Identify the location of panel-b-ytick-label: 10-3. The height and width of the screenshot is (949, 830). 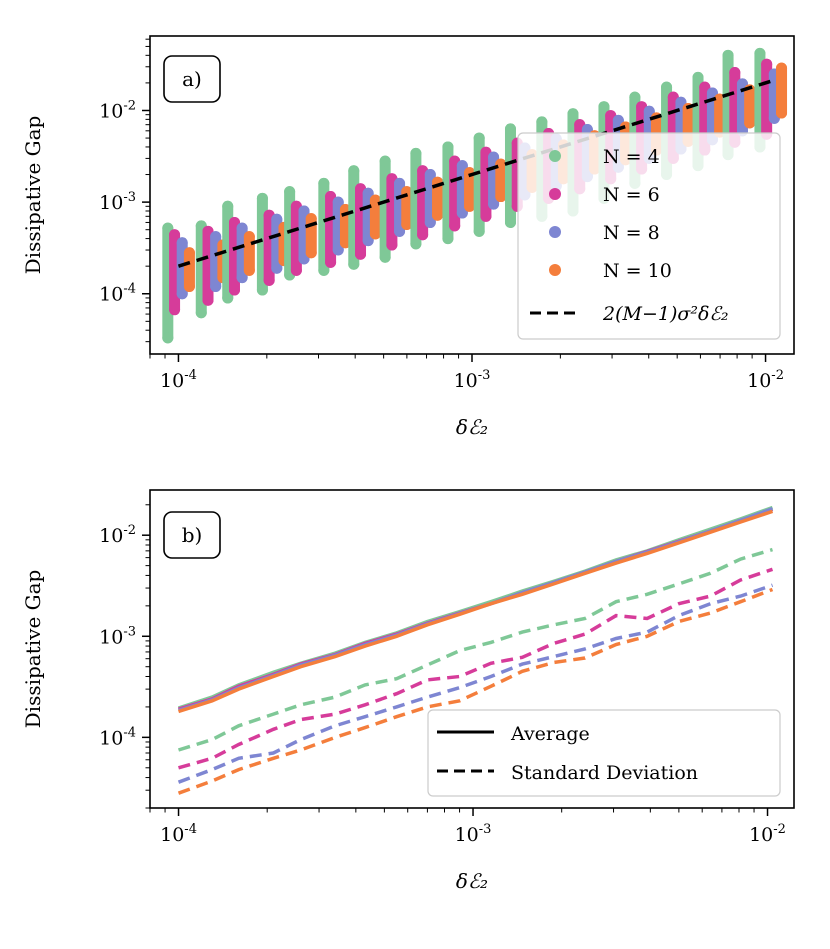
(117, 636).